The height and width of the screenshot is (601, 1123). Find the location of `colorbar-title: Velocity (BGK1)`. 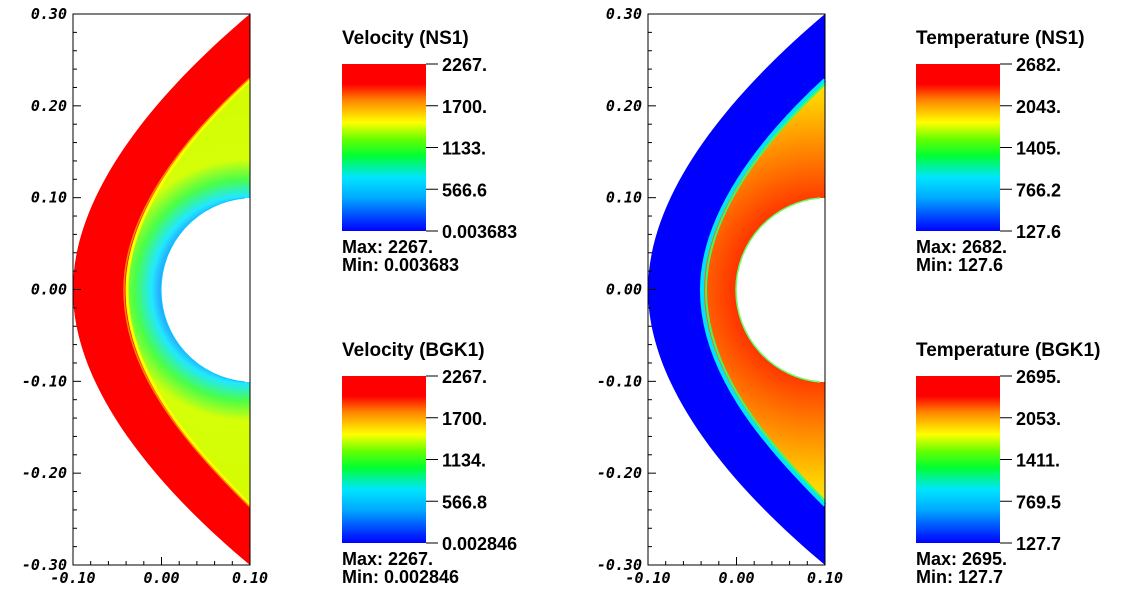

colorbar-title: Velocity (BGK1) is located at coordinates (413, 350).